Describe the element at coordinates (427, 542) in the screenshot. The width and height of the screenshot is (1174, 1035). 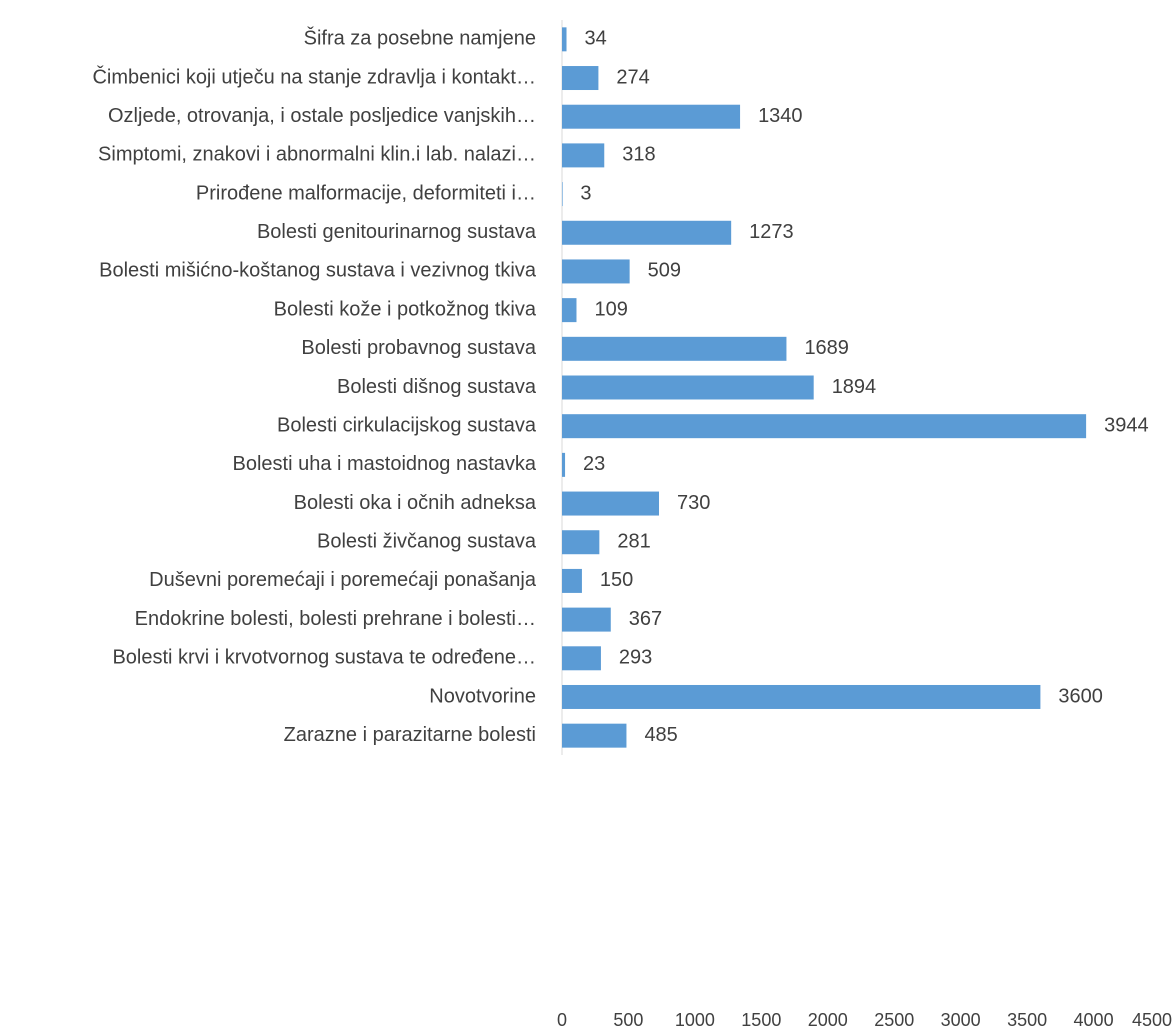
I see `category-label: Bolesti živčanog sustava` at that location.